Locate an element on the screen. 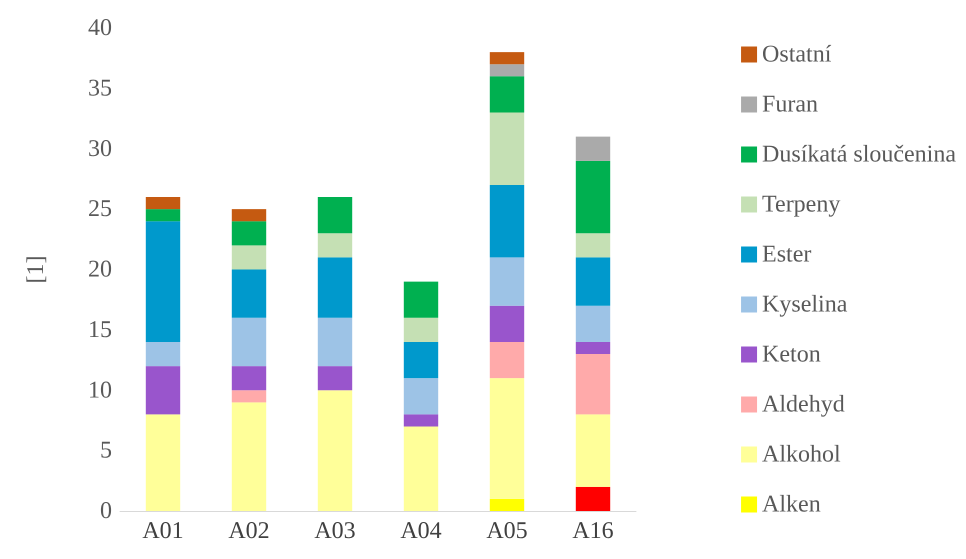 Image resolution: width=966 pixels, height=559 pixels. legend-label: Ester is located at coordinates (787, 255).